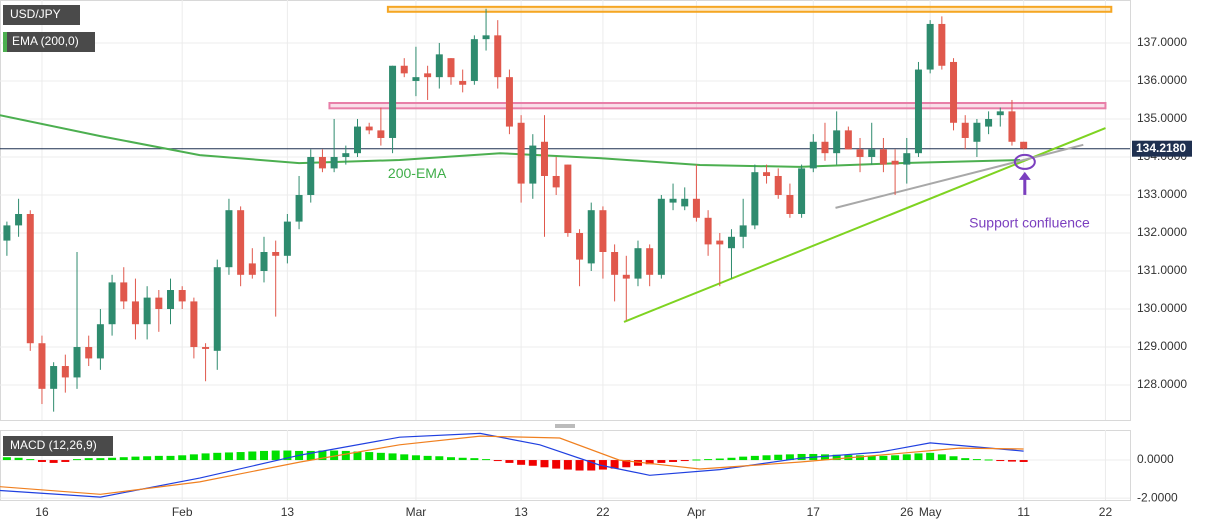 The height and width of the screenshot is (526, 1207). Describe the element at coordinates (565, 465) in the screenshot. I see `macd-frame` at that location.